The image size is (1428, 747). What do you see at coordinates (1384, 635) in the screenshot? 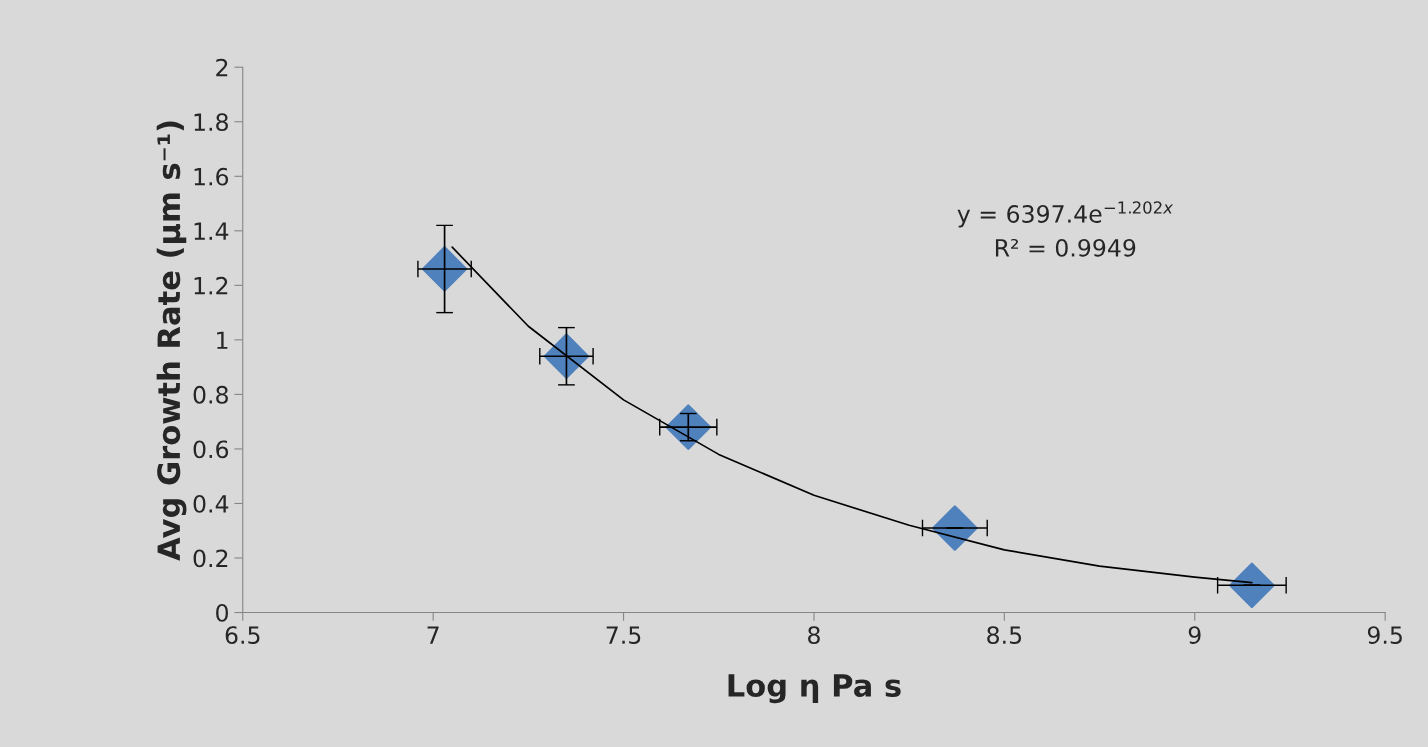
I see `x-tick-label: 9.5` at bounding box center [1384, 635].